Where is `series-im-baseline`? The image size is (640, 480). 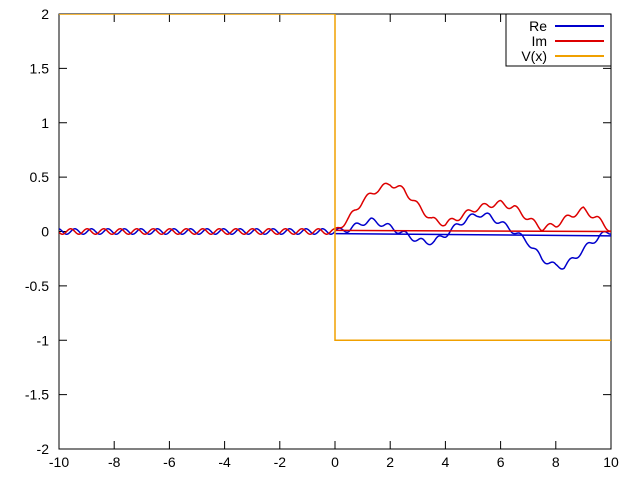 series-im-baseline is located at coordinates (472, 231).